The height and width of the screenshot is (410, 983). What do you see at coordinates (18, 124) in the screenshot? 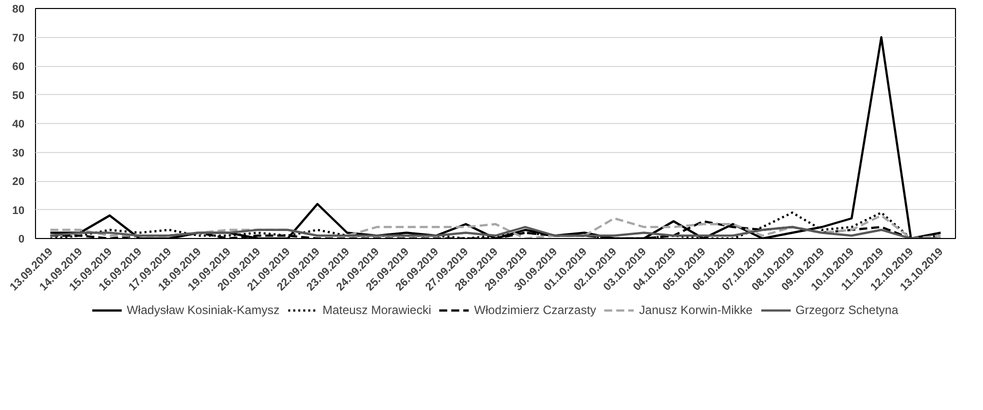
I see `y-tick-label: 40` at bounding box center [18, 124].